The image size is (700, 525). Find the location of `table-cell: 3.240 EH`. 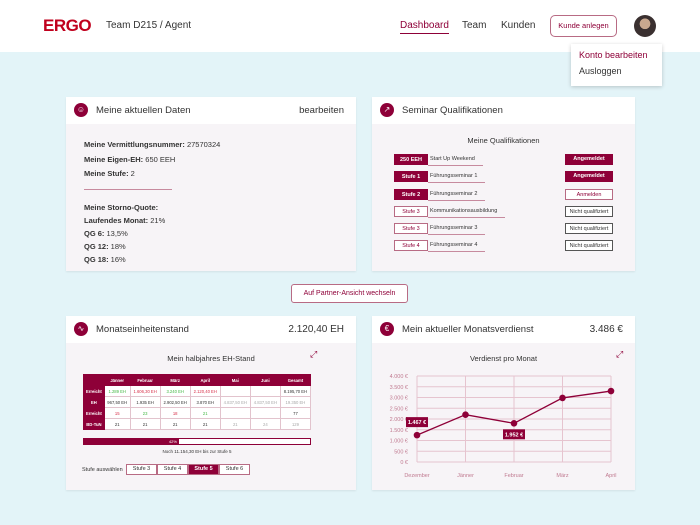

table-cell: 3.240 EH is located at coordinates (175, 391).